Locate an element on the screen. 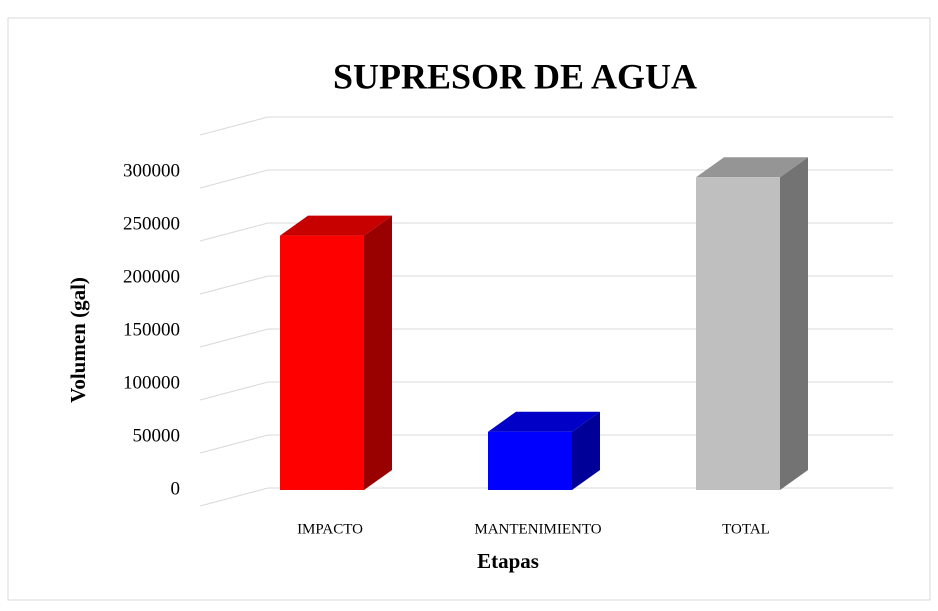  y-tick-label: 300000 is located at coordinates (151, 170).